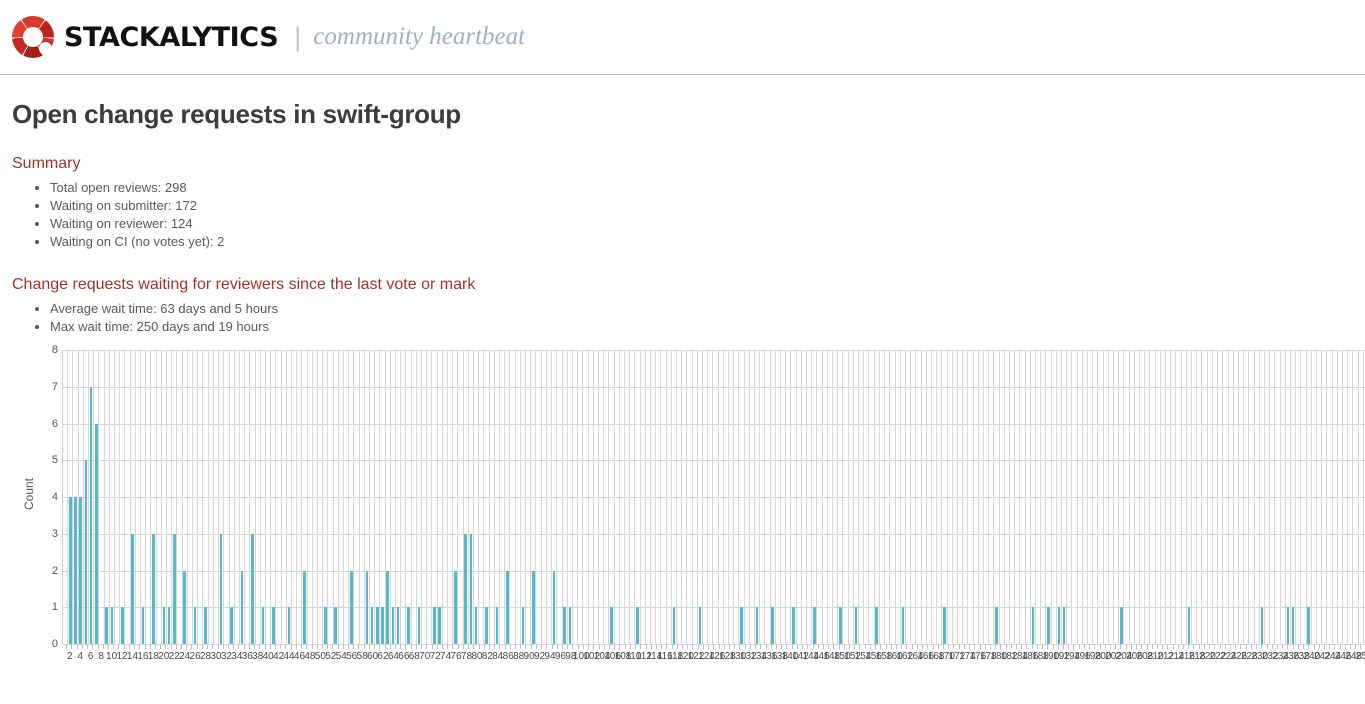 The image size is (1365, 704). I want to click on chart-x-tick-label: 88, so click(519, 656).